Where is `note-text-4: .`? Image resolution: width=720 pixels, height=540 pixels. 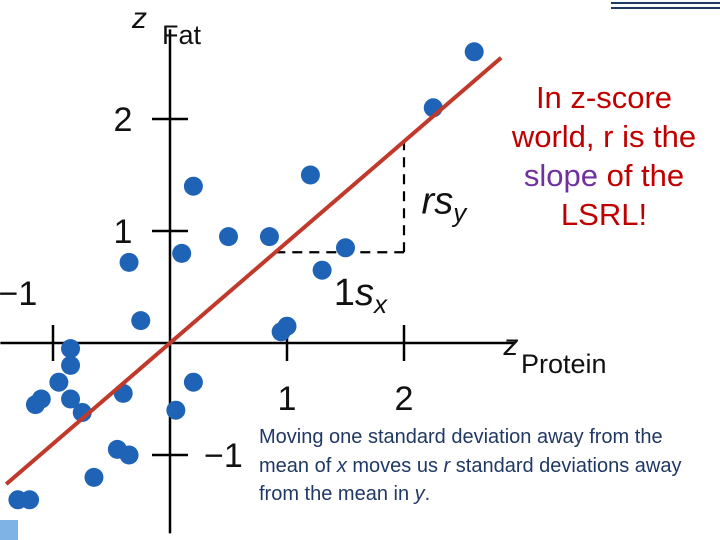
note-text-4: . is located at coordinates (427, 494).